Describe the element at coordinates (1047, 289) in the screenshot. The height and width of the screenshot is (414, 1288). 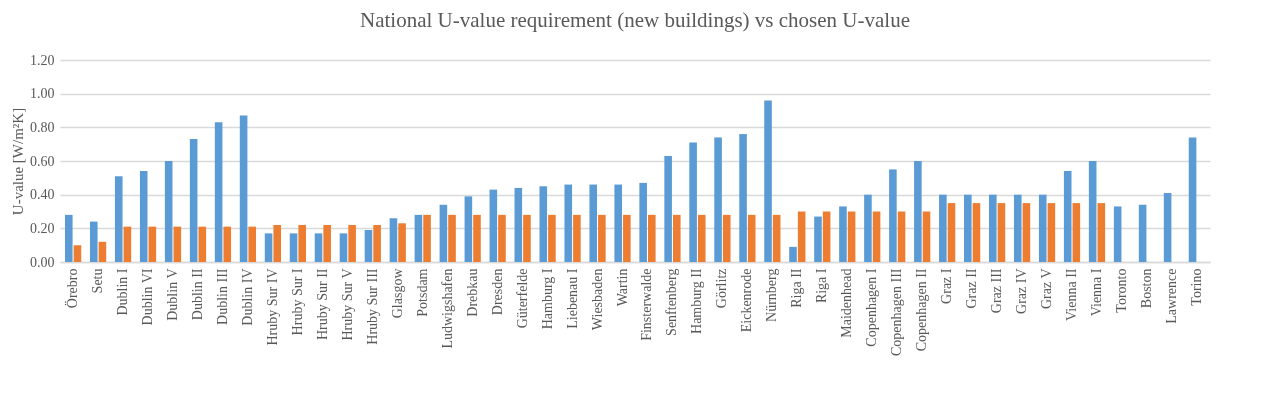
I see `x-tick-label: Graz V` at that location.